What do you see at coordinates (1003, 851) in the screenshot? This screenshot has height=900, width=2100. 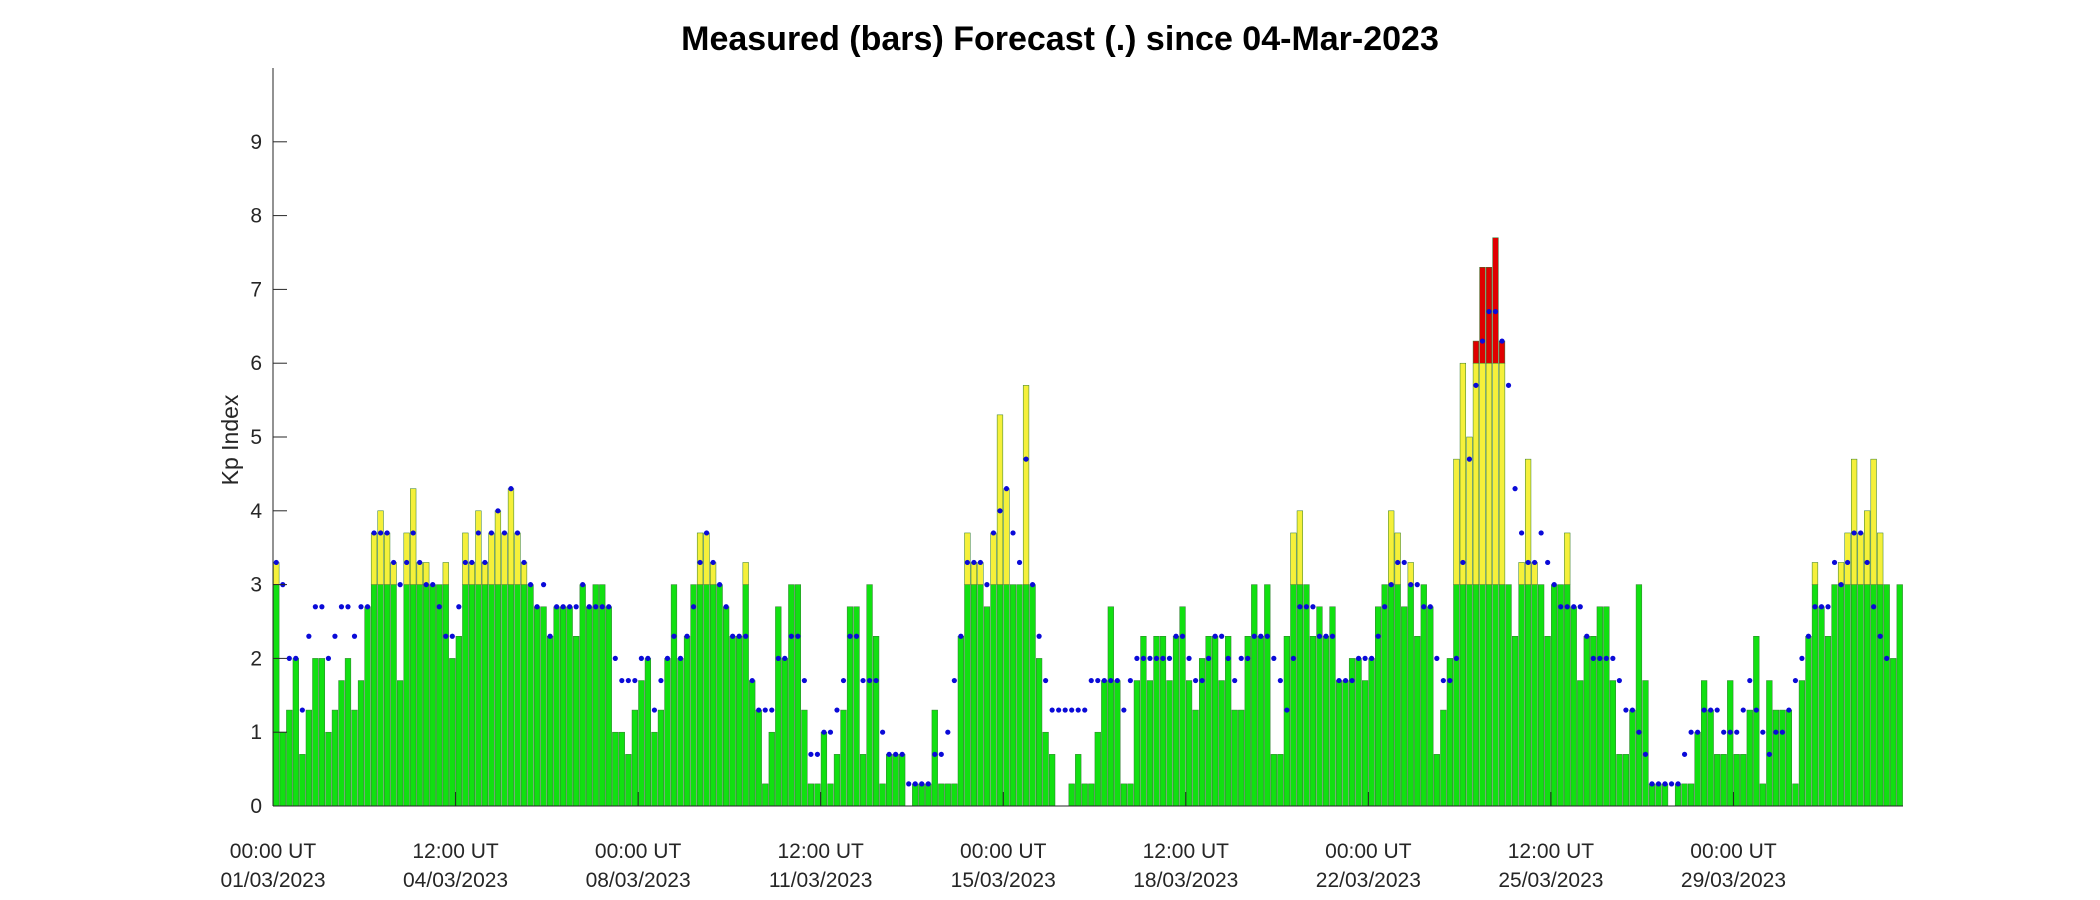 I see `x-tick-label-time: 00:00 UT` at bounding box center [1003, 851].